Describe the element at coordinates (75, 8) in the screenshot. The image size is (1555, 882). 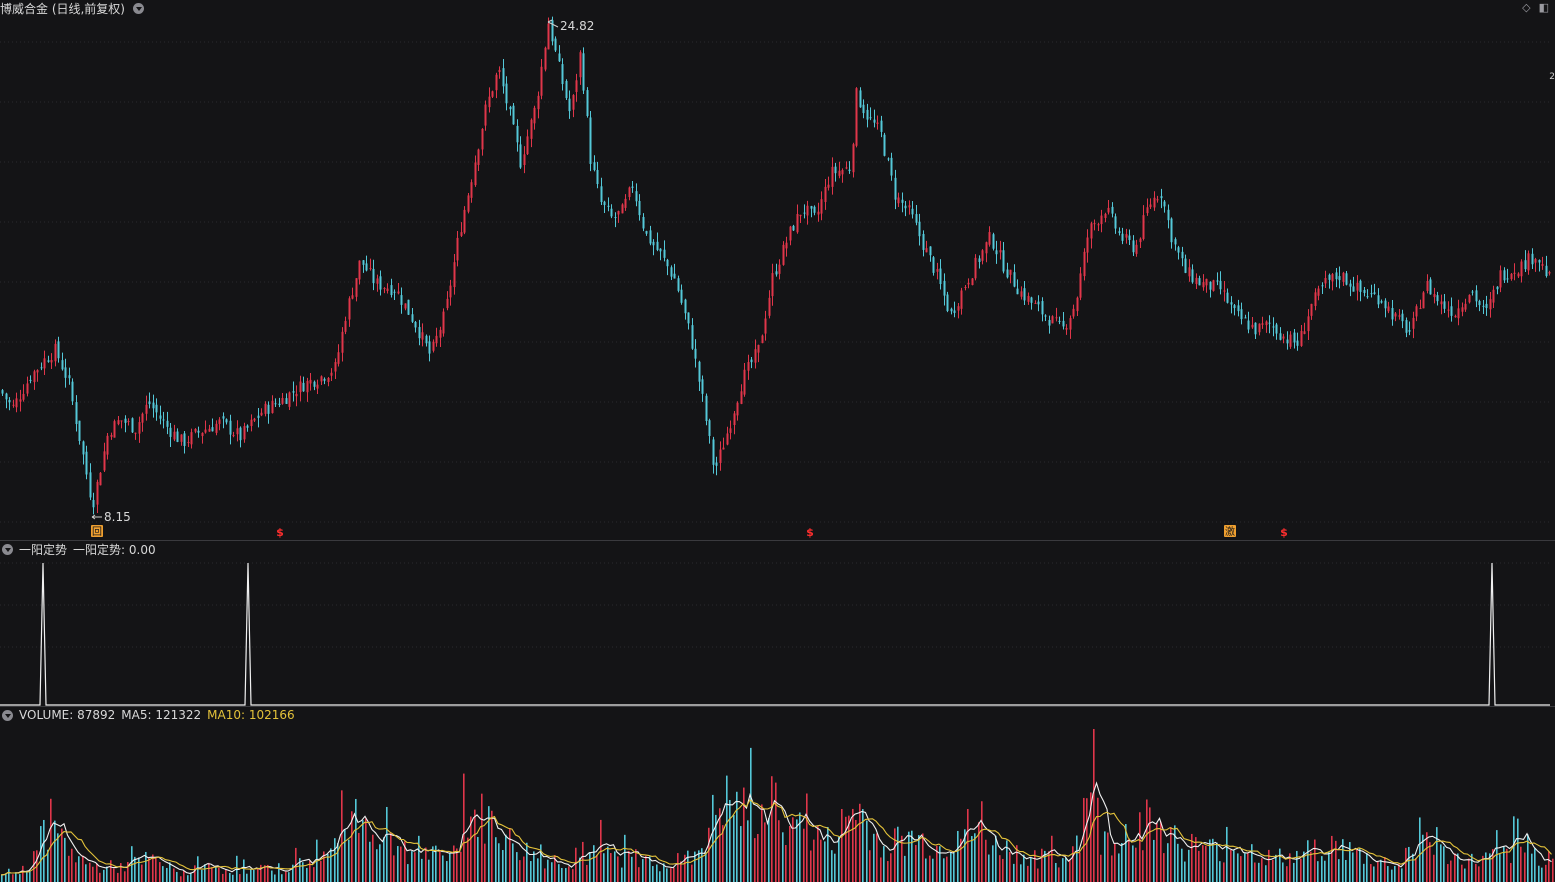
I see `price-panel-header: 博威合金 (日线,前复权)` at that location.